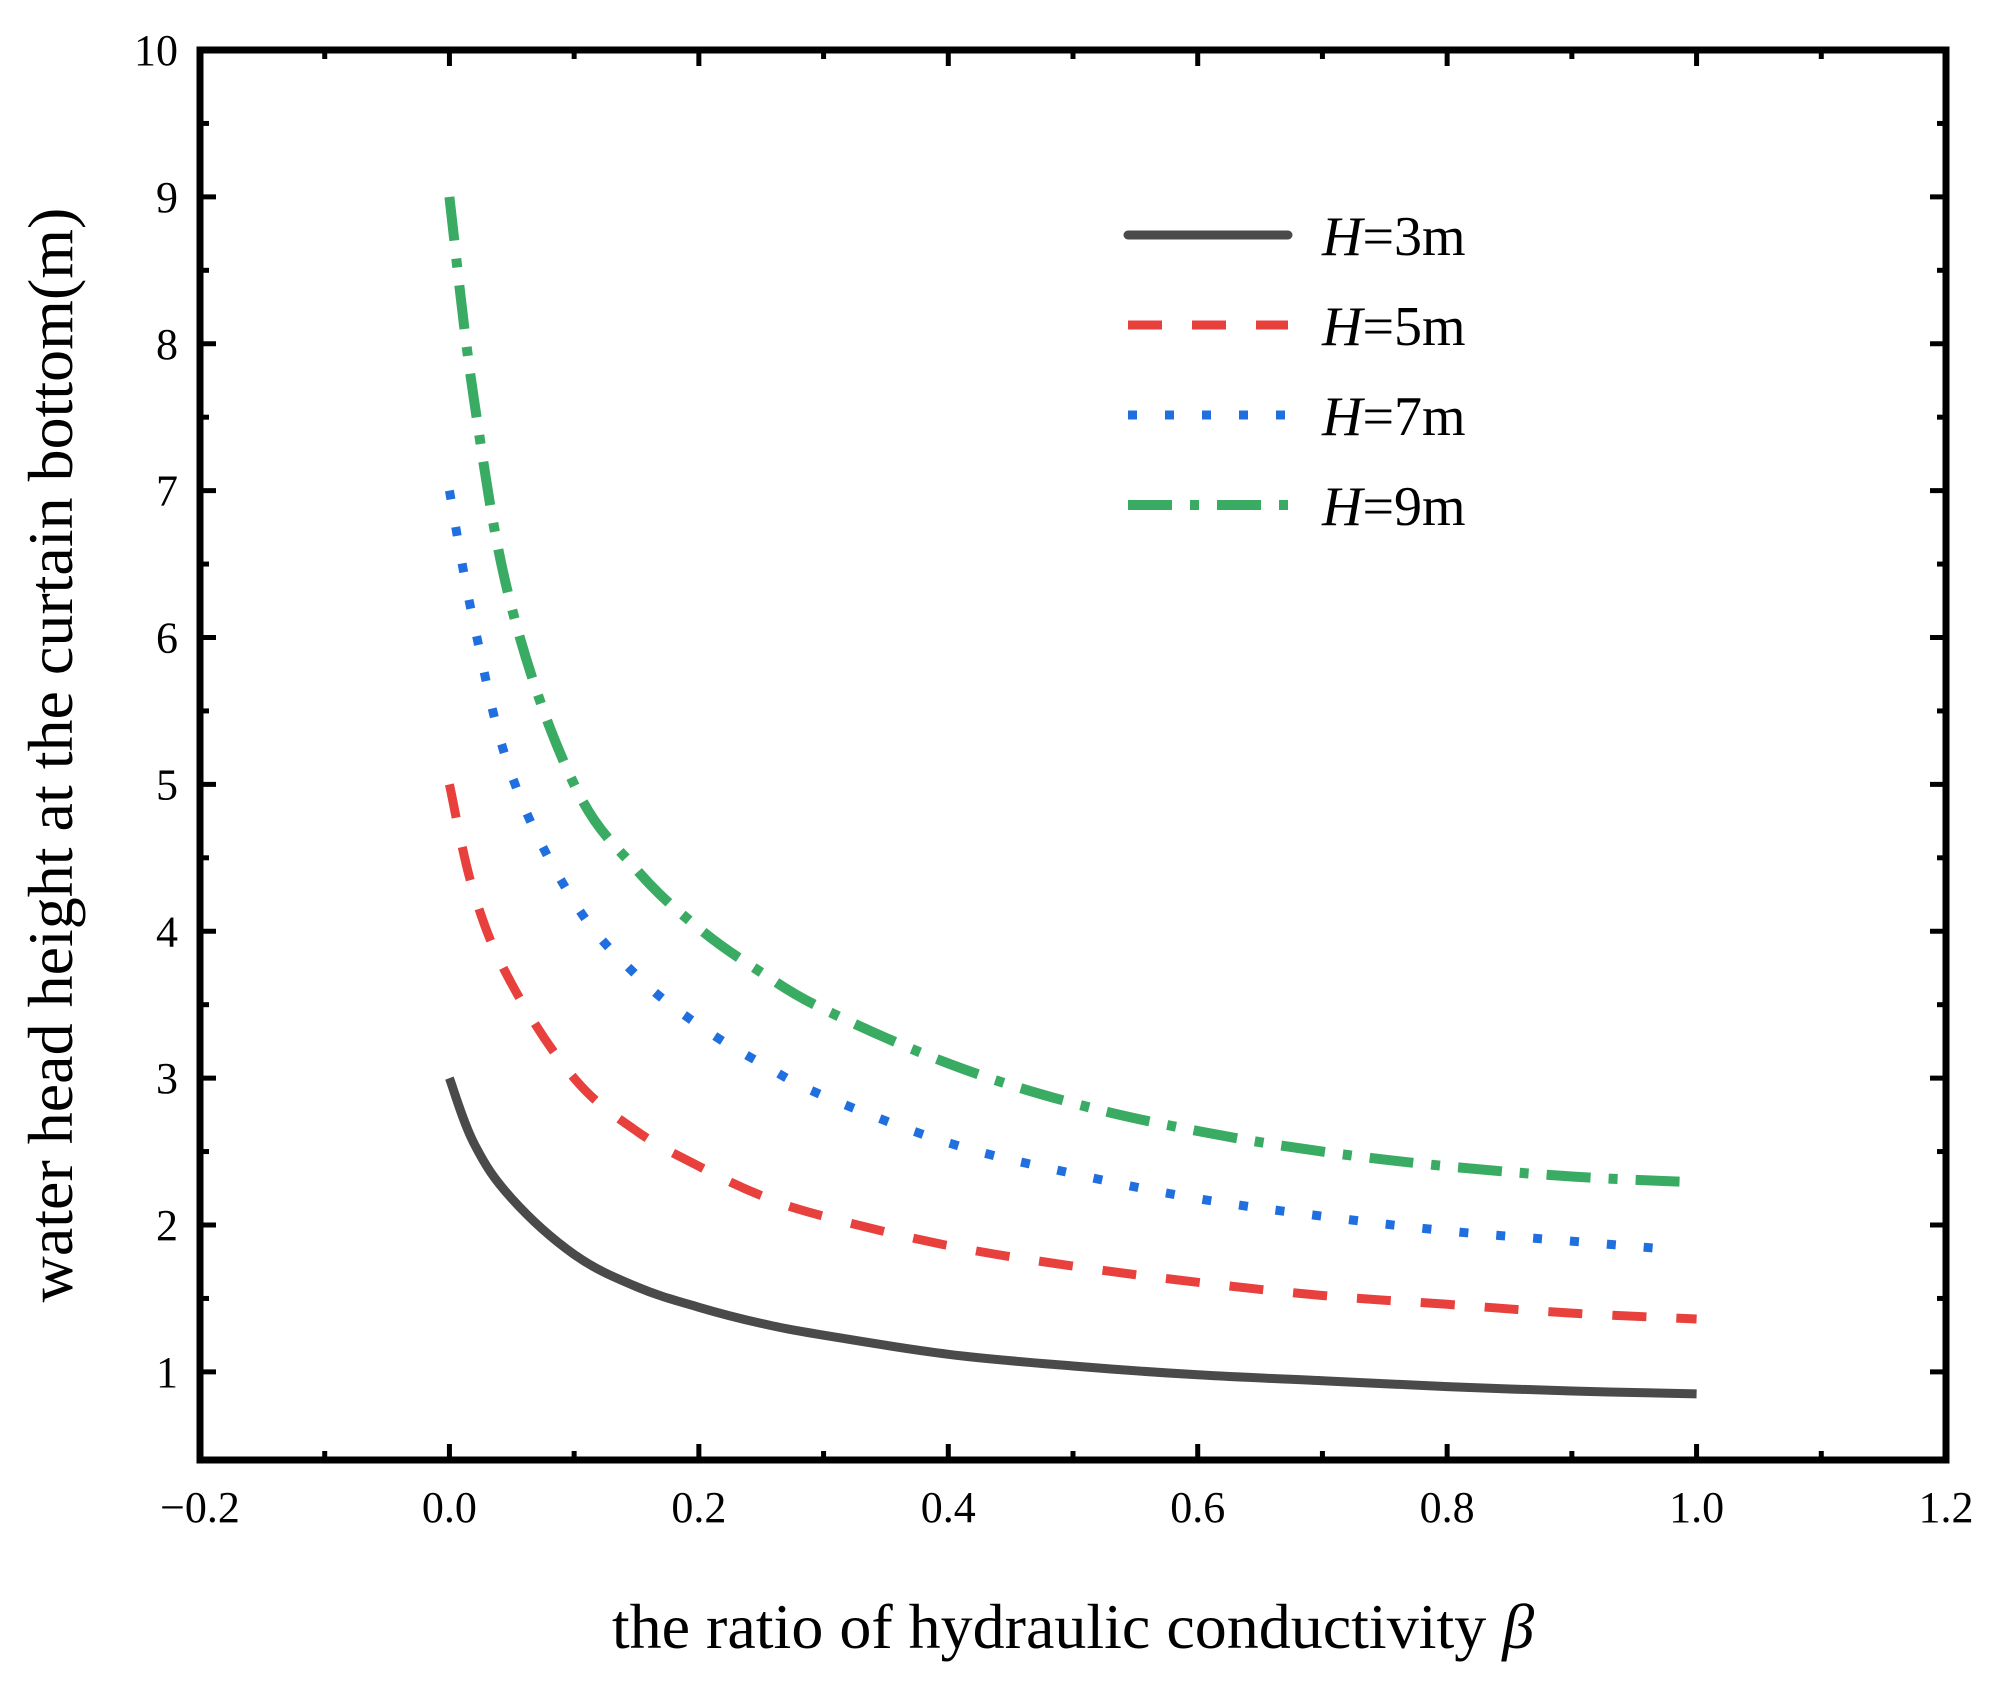 This screenshot has height=1683, width=1998. Describe the element at coordinates (1946, 1507) in the screenshot. I see `x-tick-label: 1.2` at that location.